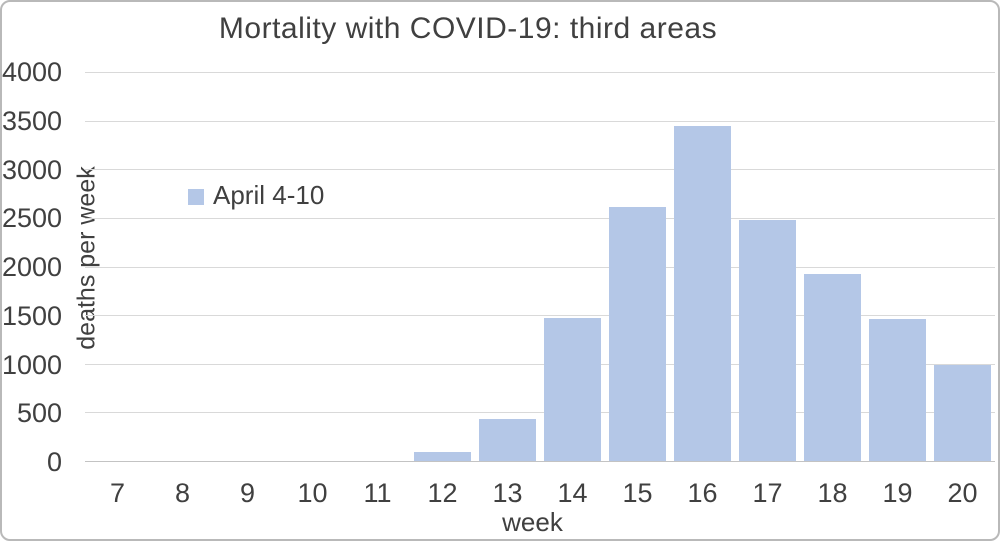  I want to click on y-tick-label: 2500, so click(32, 218).